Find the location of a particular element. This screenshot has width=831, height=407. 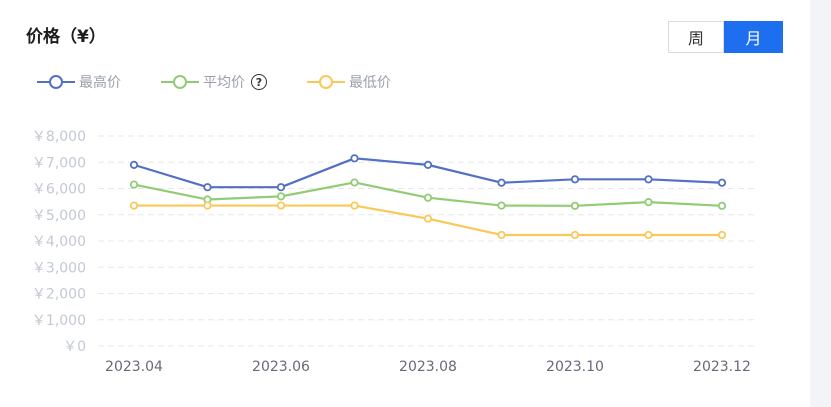

x-tick-label: 2023.08 is located at coordinates (428, 367).